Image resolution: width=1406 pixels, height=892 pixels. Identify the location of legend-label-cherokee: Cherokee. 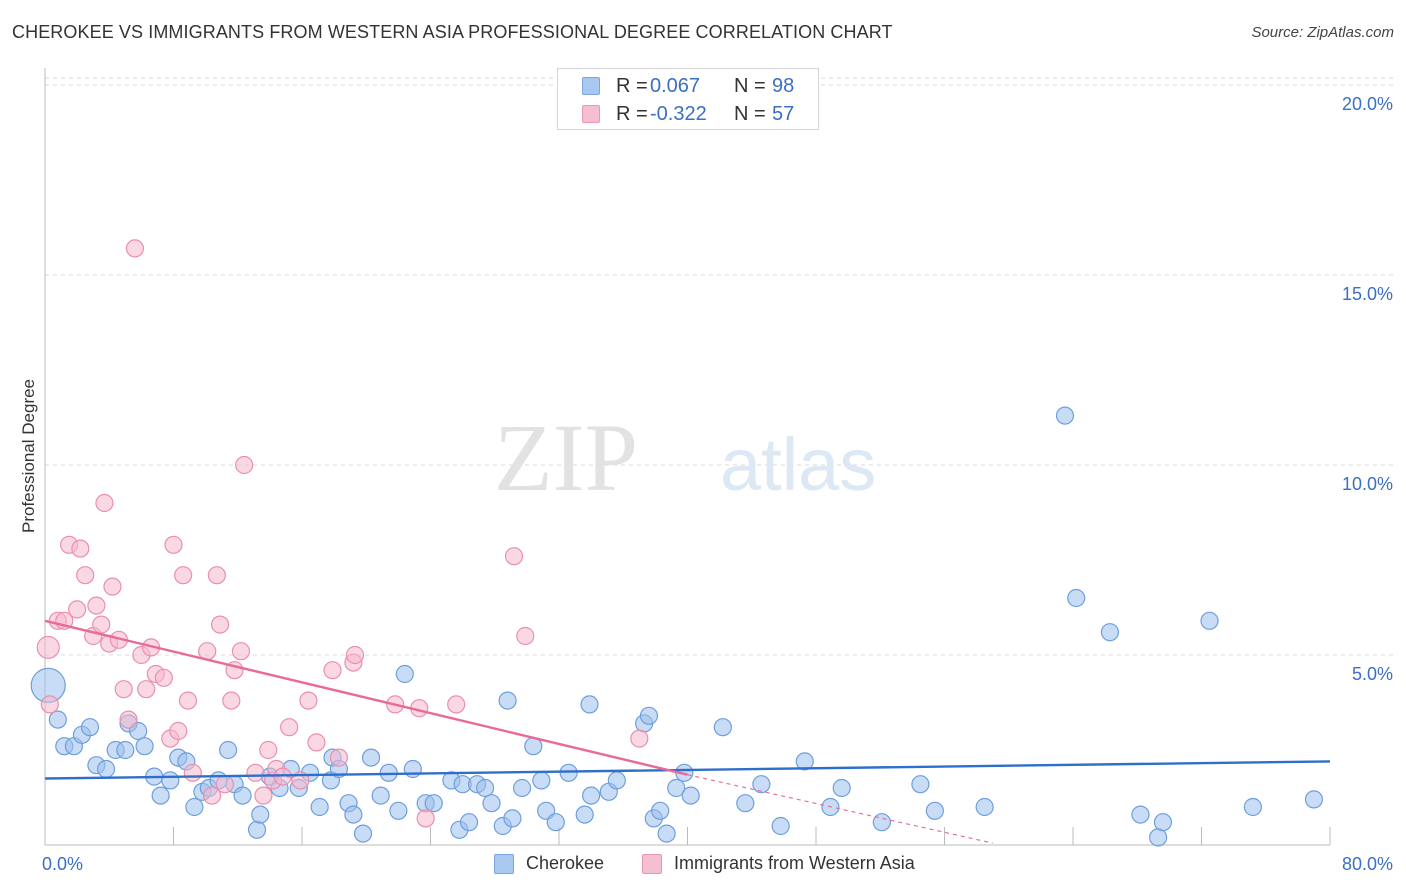
(565, 863).